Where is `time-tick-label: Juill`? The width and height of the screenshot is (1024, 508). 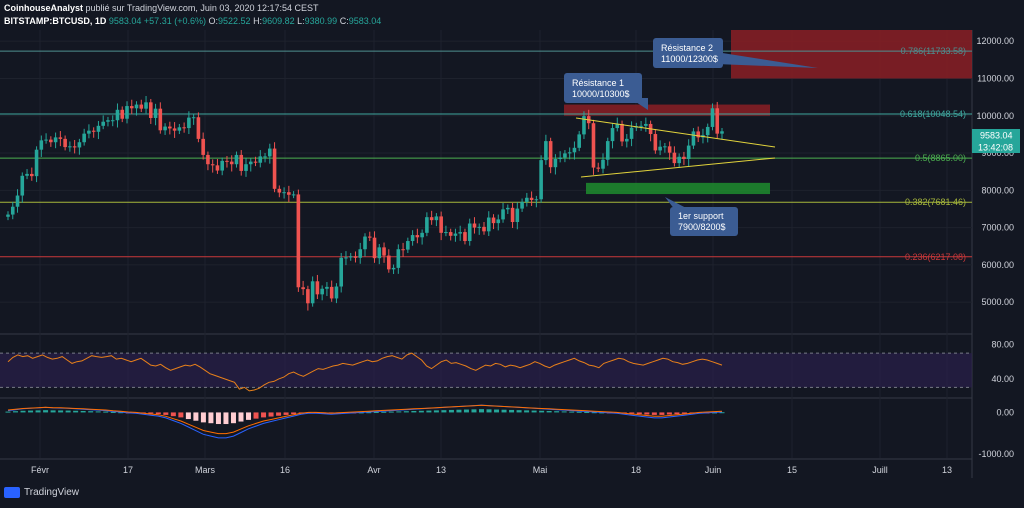 time-tick-label: Juill is located at coordinates (880, 470).